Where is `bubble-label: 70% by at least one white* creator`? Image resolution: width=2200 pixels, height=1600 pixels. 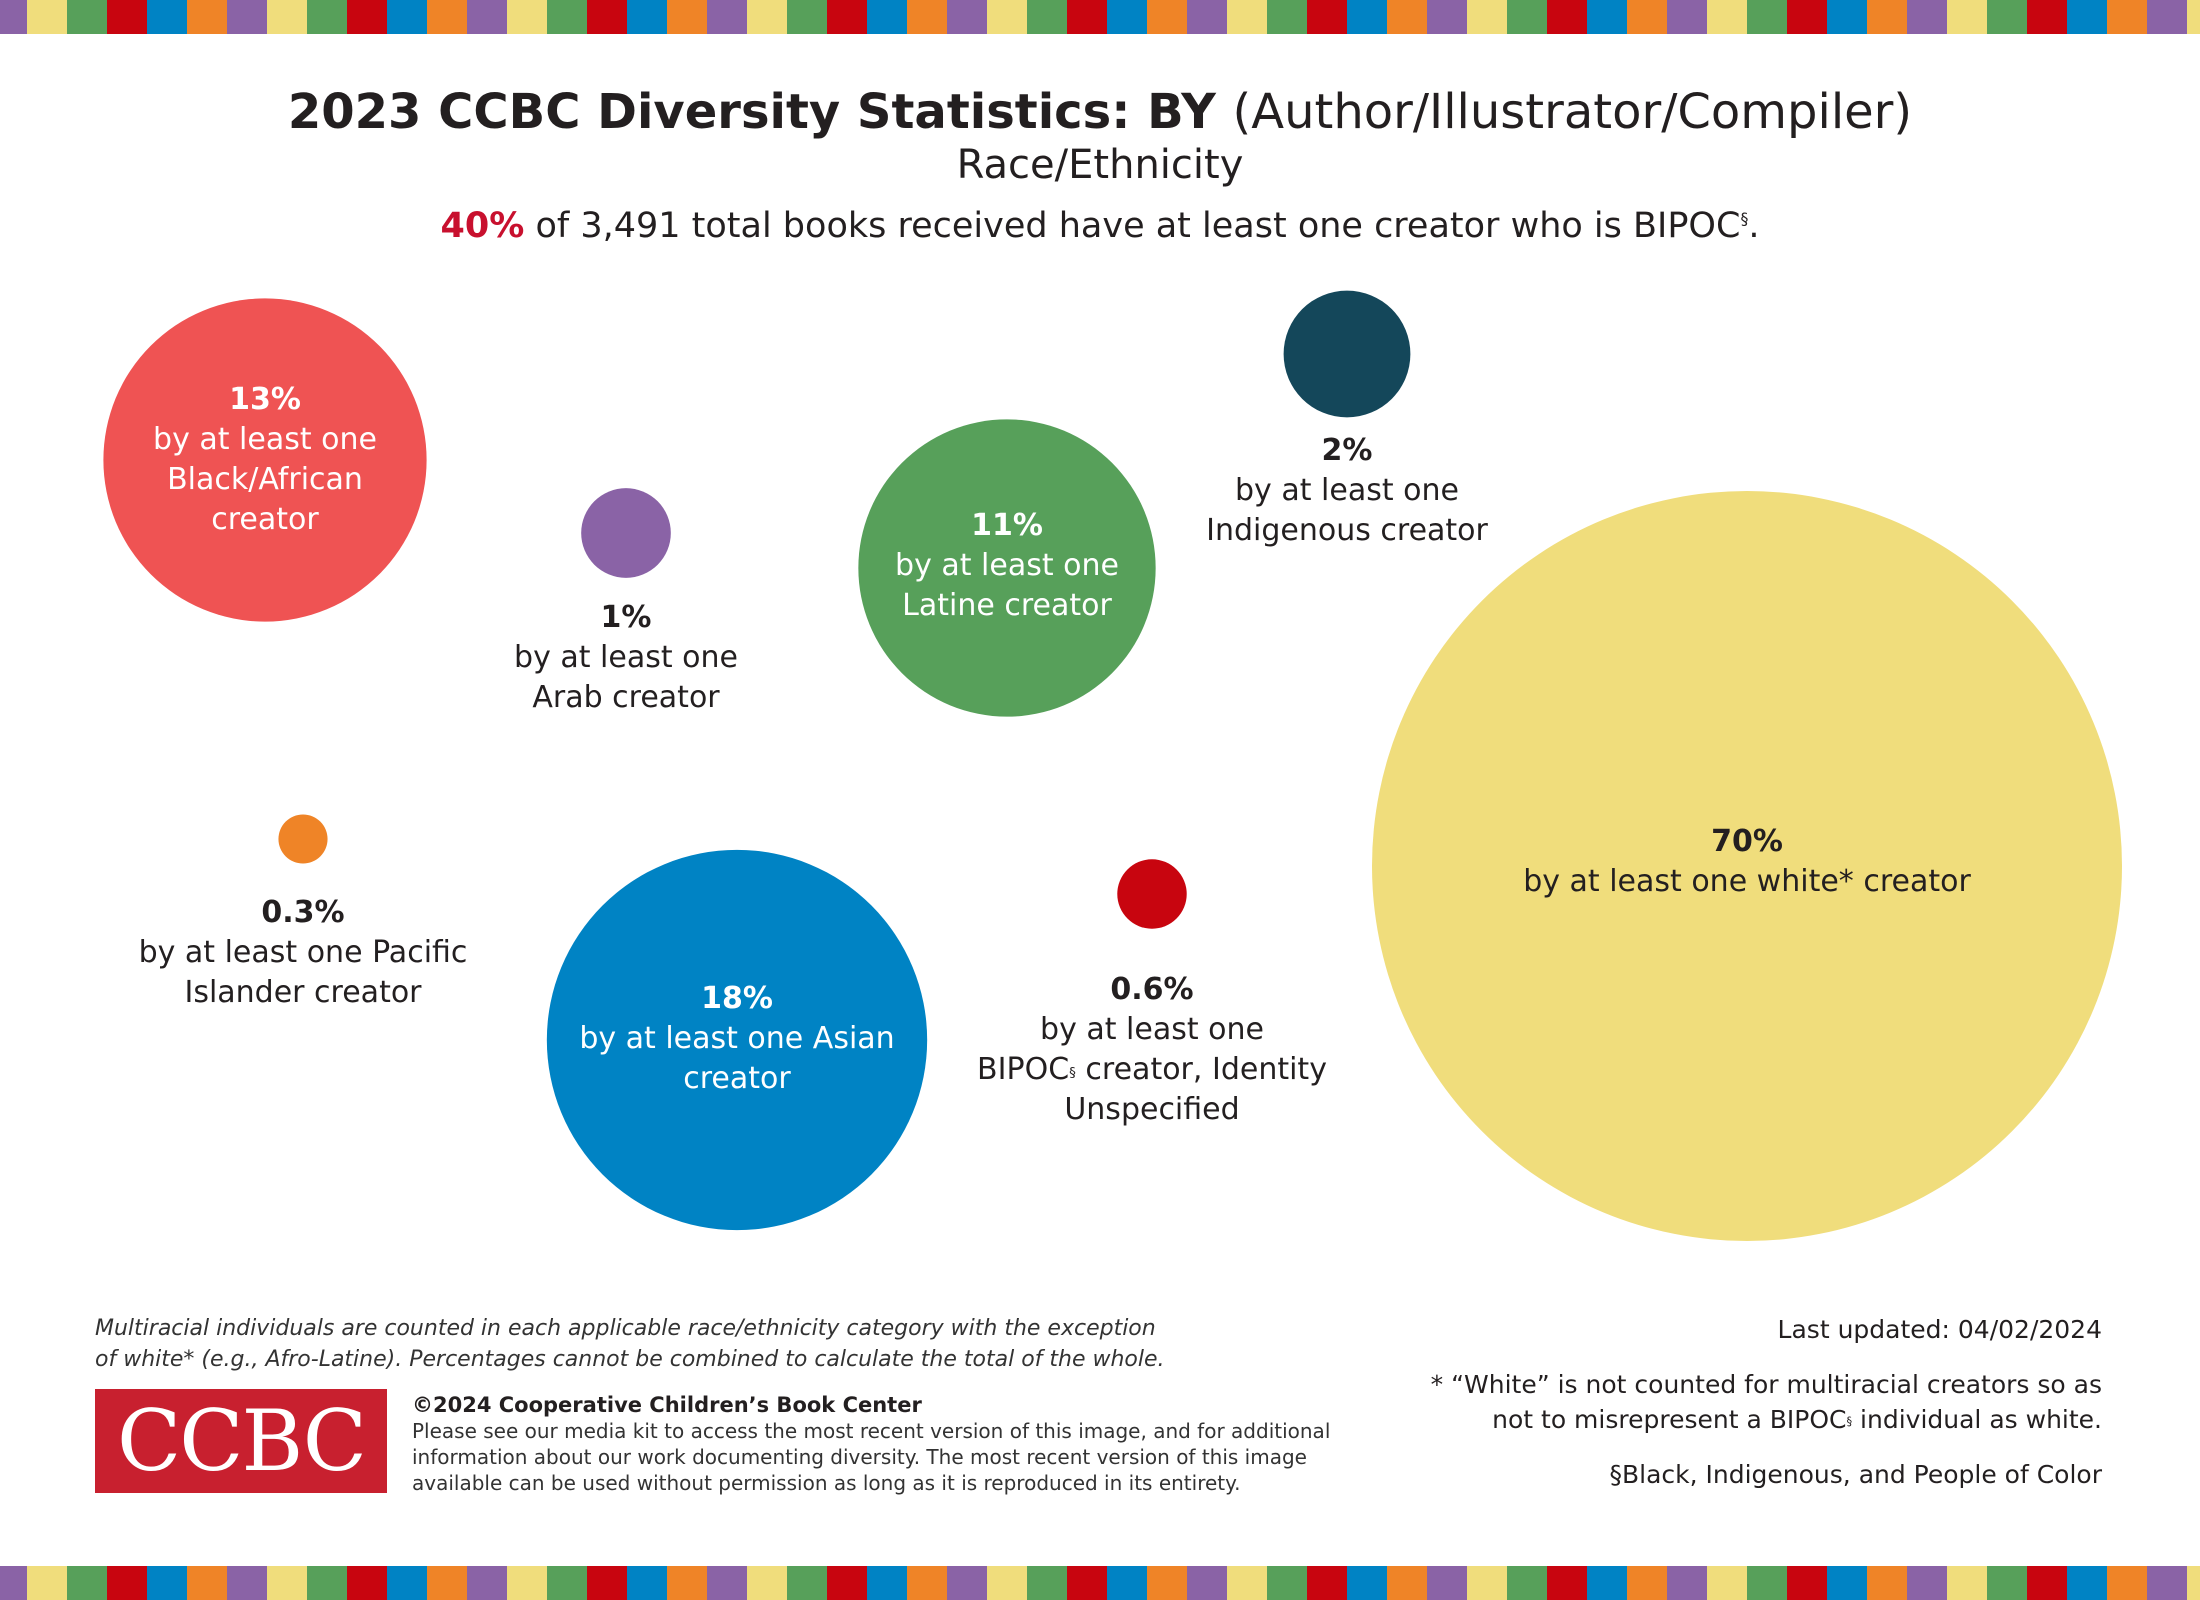 bubble-label: 70% by at least one white* creator is located at coordinates (1747, 862).